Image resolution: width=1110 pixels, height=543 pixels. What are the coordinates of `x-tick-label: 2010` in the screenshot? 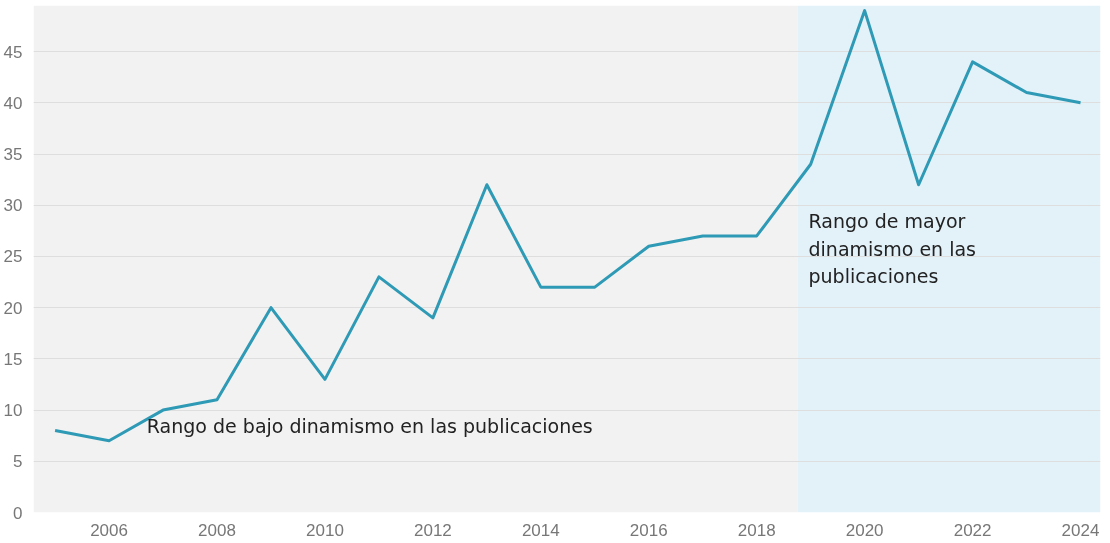 It's located at (325, 530).